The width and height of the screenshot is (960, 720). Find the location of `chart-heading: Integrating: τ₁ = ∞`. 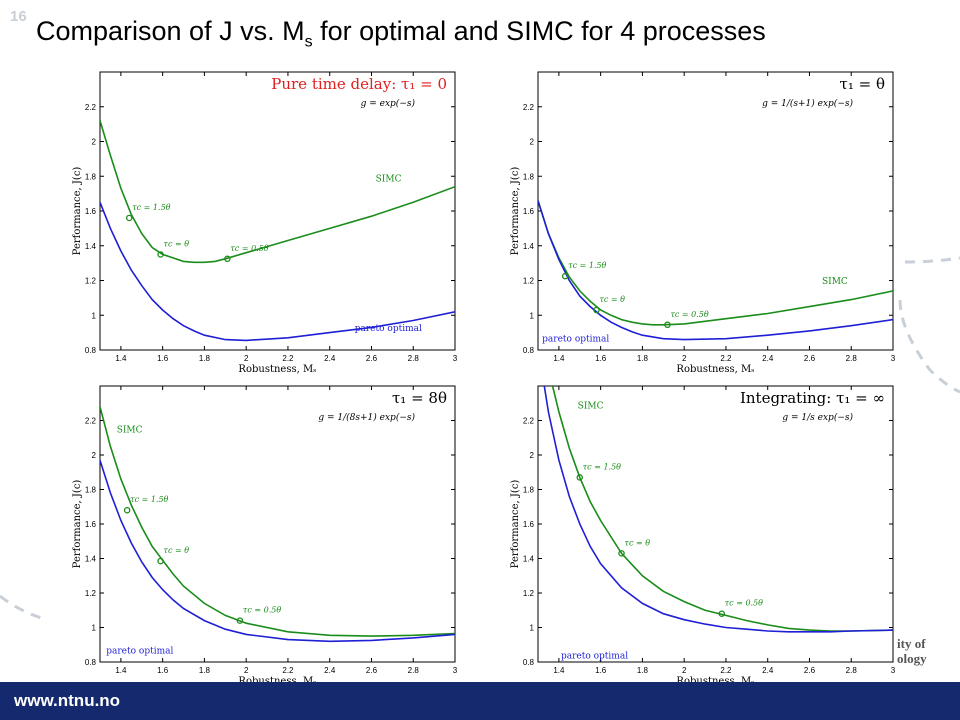

chart-heading: Integrating: τ₁ = ∞ is located at coordinates (812, 398).